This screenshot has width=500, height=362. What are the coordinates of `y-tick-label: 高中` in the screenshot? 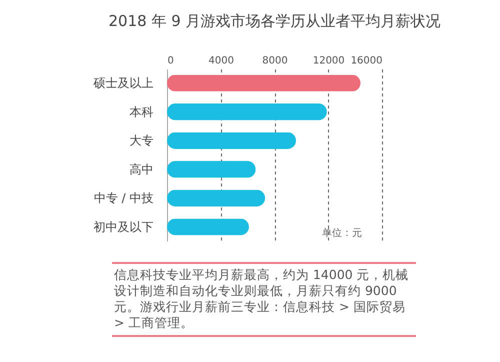 It's located at (142, 169).